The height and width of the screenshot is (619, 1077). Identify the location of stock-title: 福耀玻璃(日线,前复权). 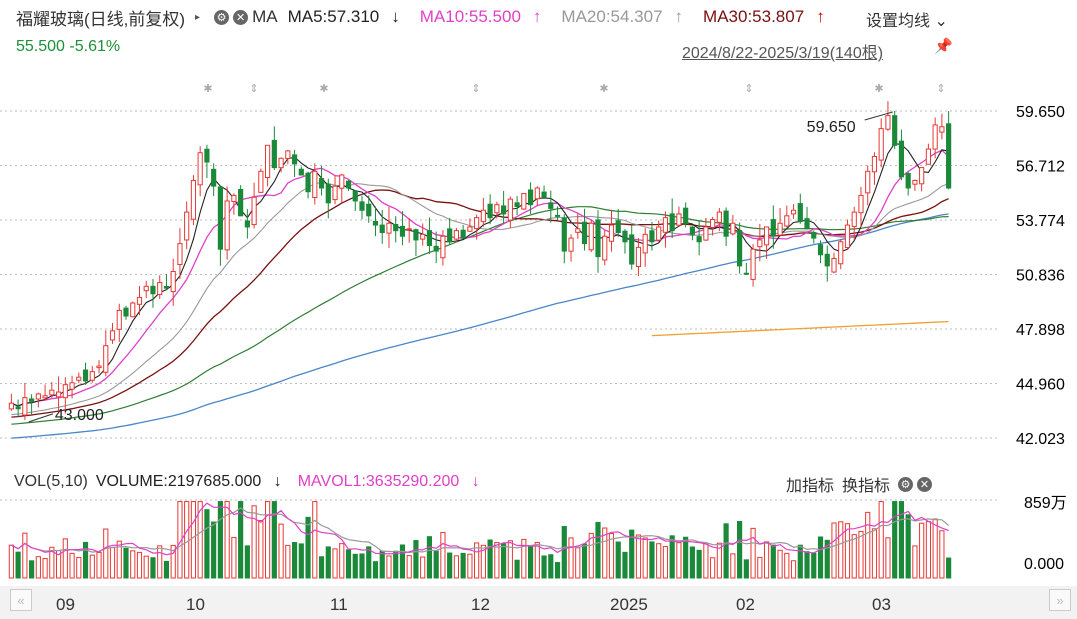
(101, 19).